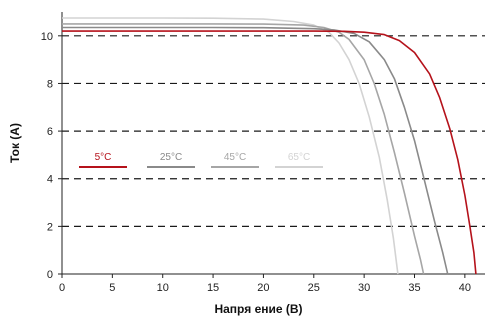 The width and height of the screenshot is (496, 320). Describe the element at coordinates (50, 84) in the screenshot. I see `y-tick-label: 8` at that location.